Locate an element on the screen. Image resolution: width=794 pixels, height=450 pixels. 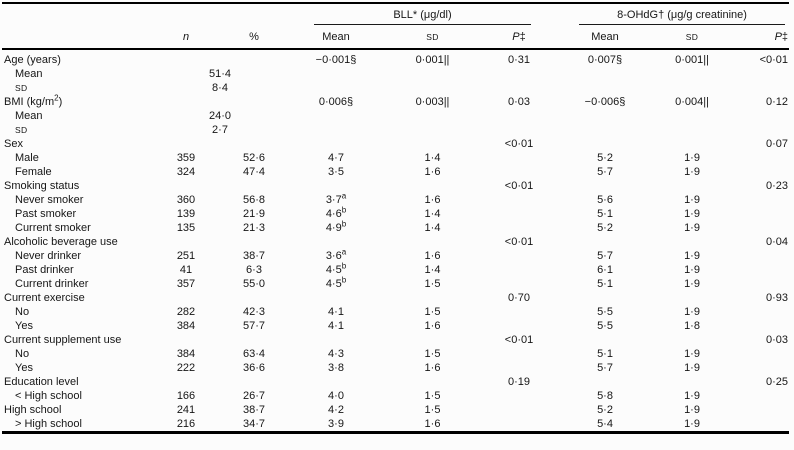
cell-n: 324 is located at coordinates (186, 172).